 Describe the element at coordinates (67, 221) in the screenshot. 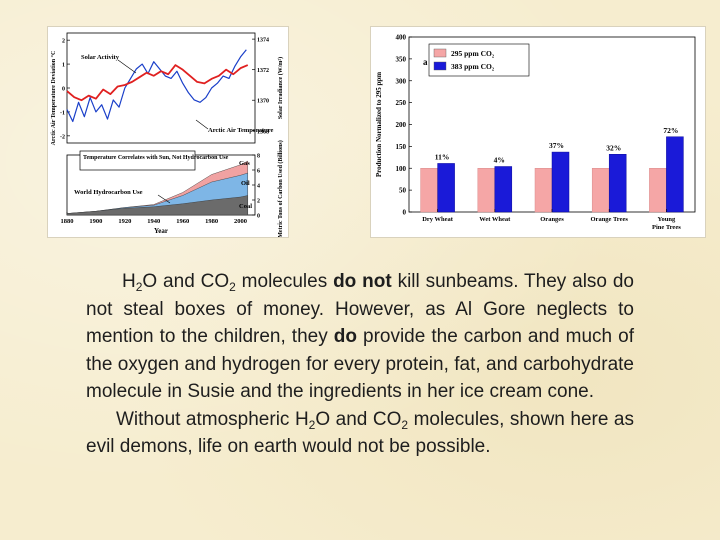

I see `year-axis-tick-label: 1880` at that location.